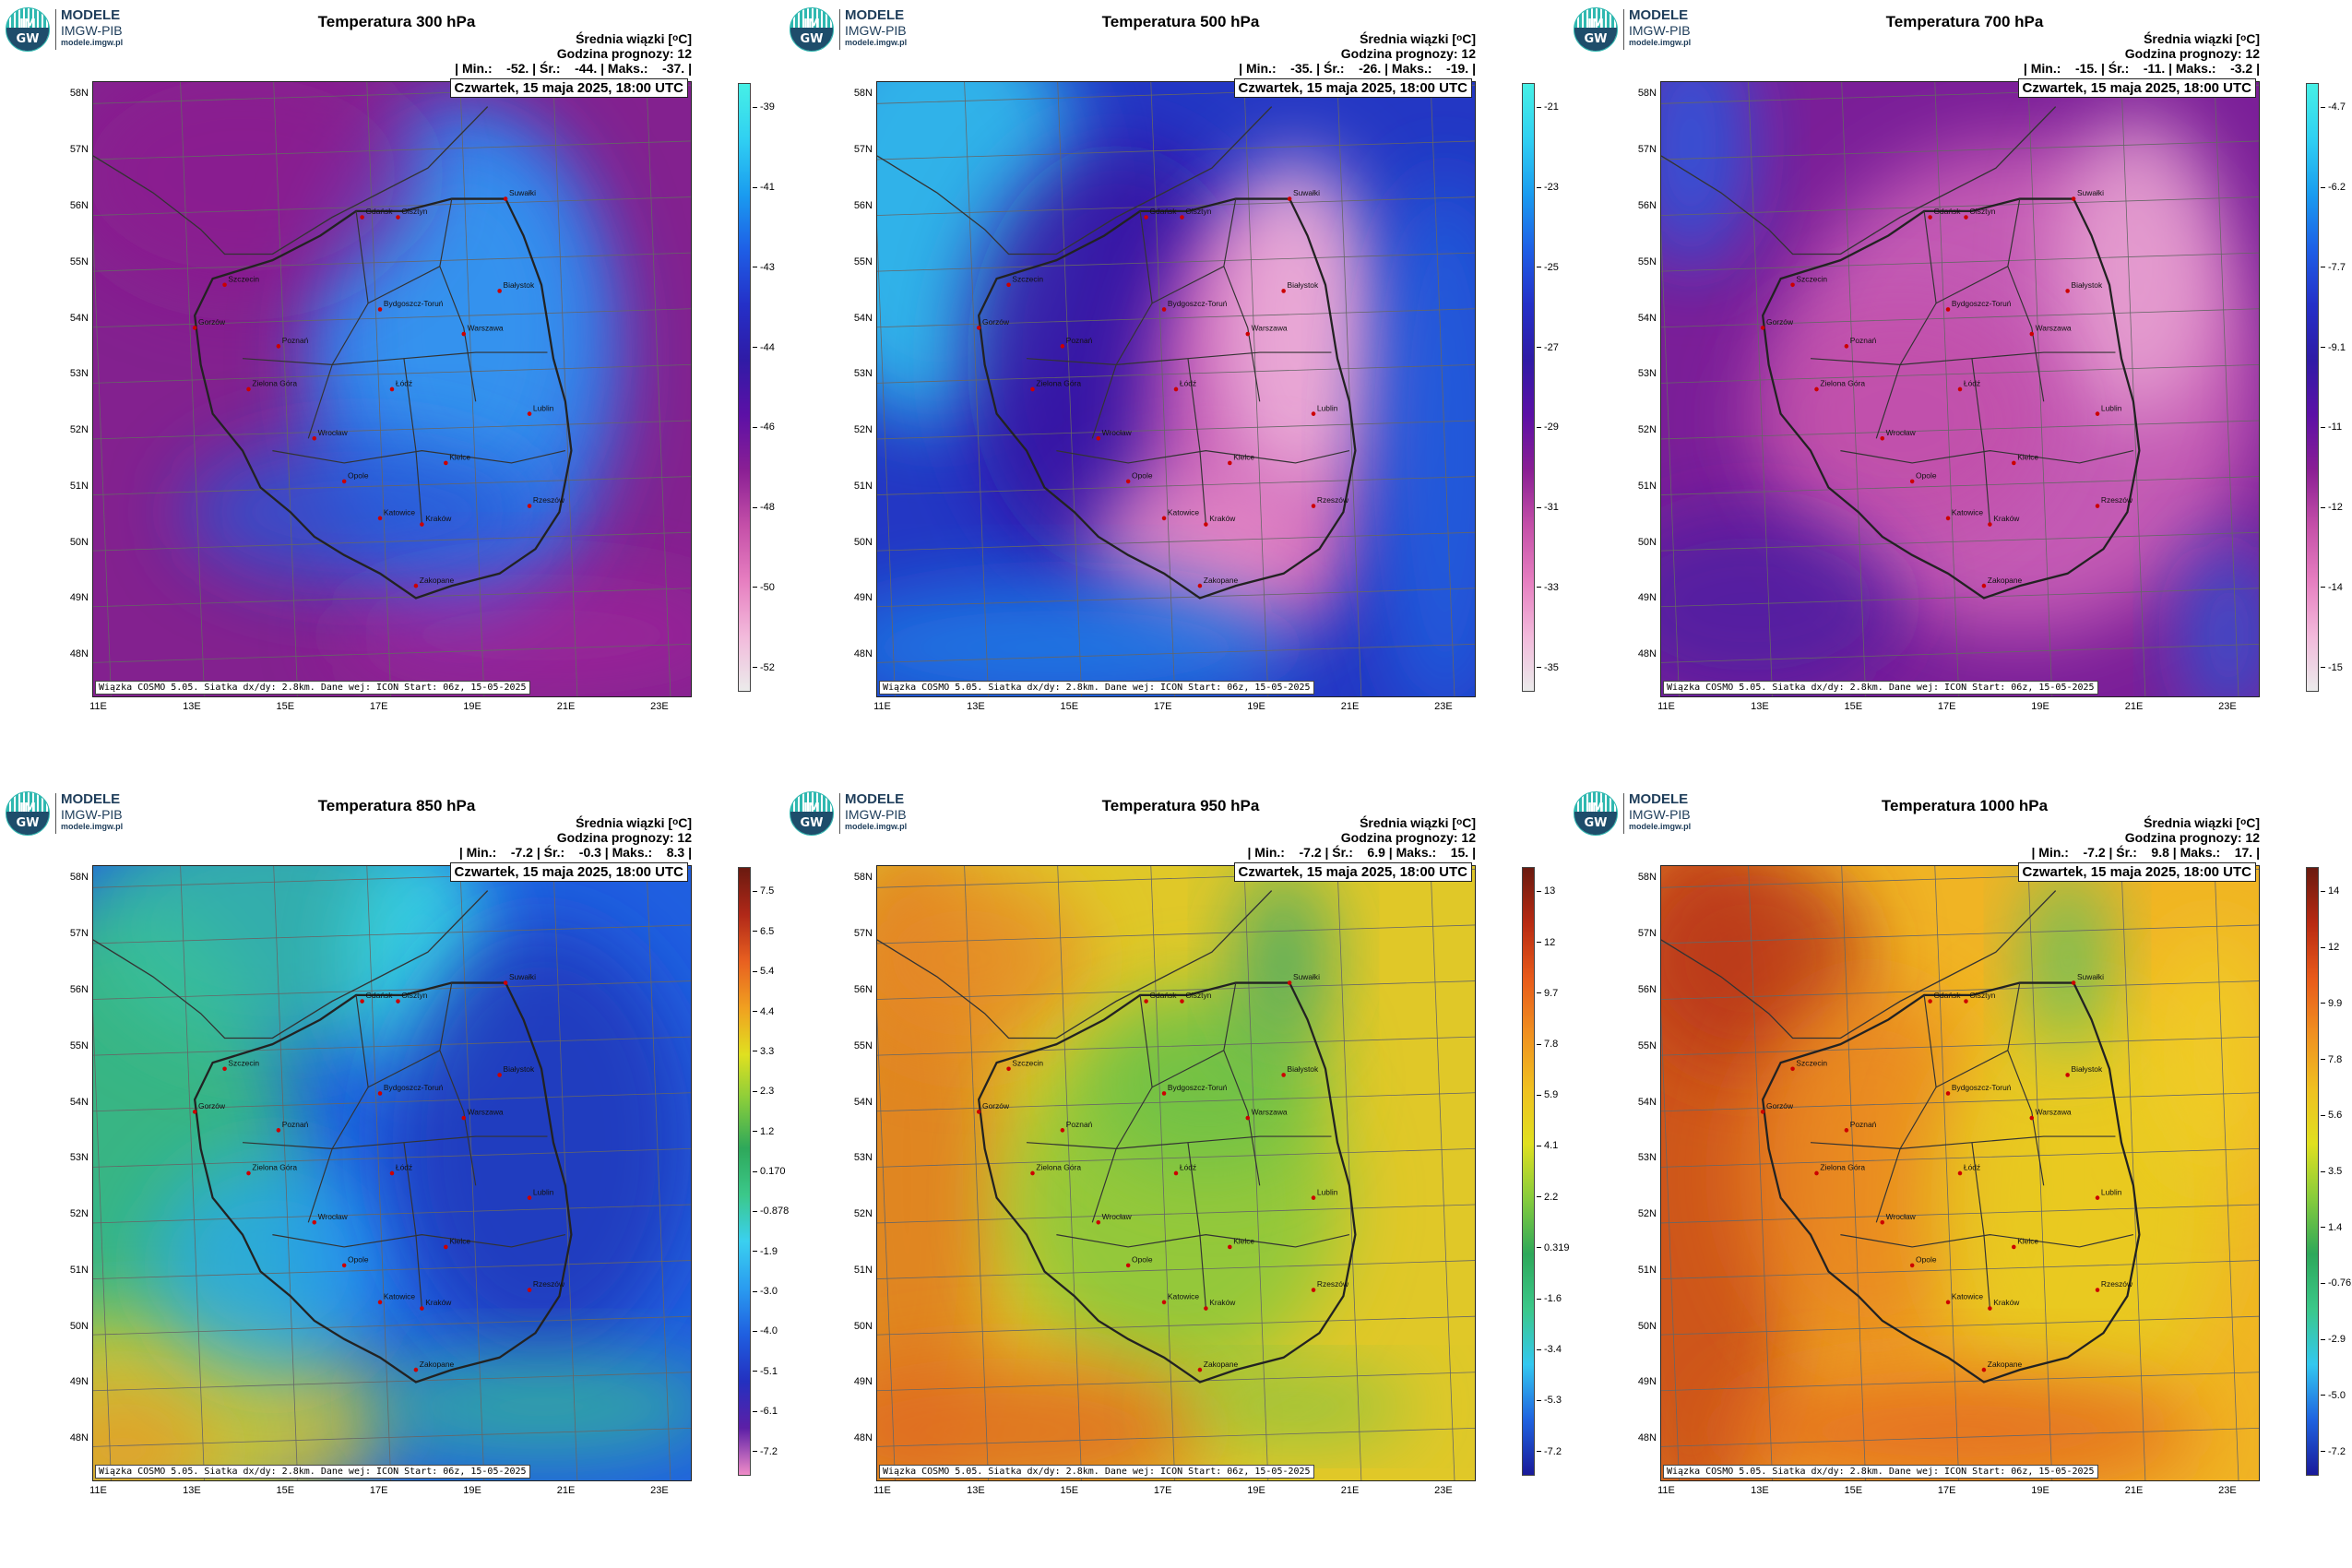 The width and height of the screenshot is (2352, 1568). What do you see at coordinates (404, 1167) in the screenshot?
I see `city-label: Łódź` at bounding box center [404, 1167].